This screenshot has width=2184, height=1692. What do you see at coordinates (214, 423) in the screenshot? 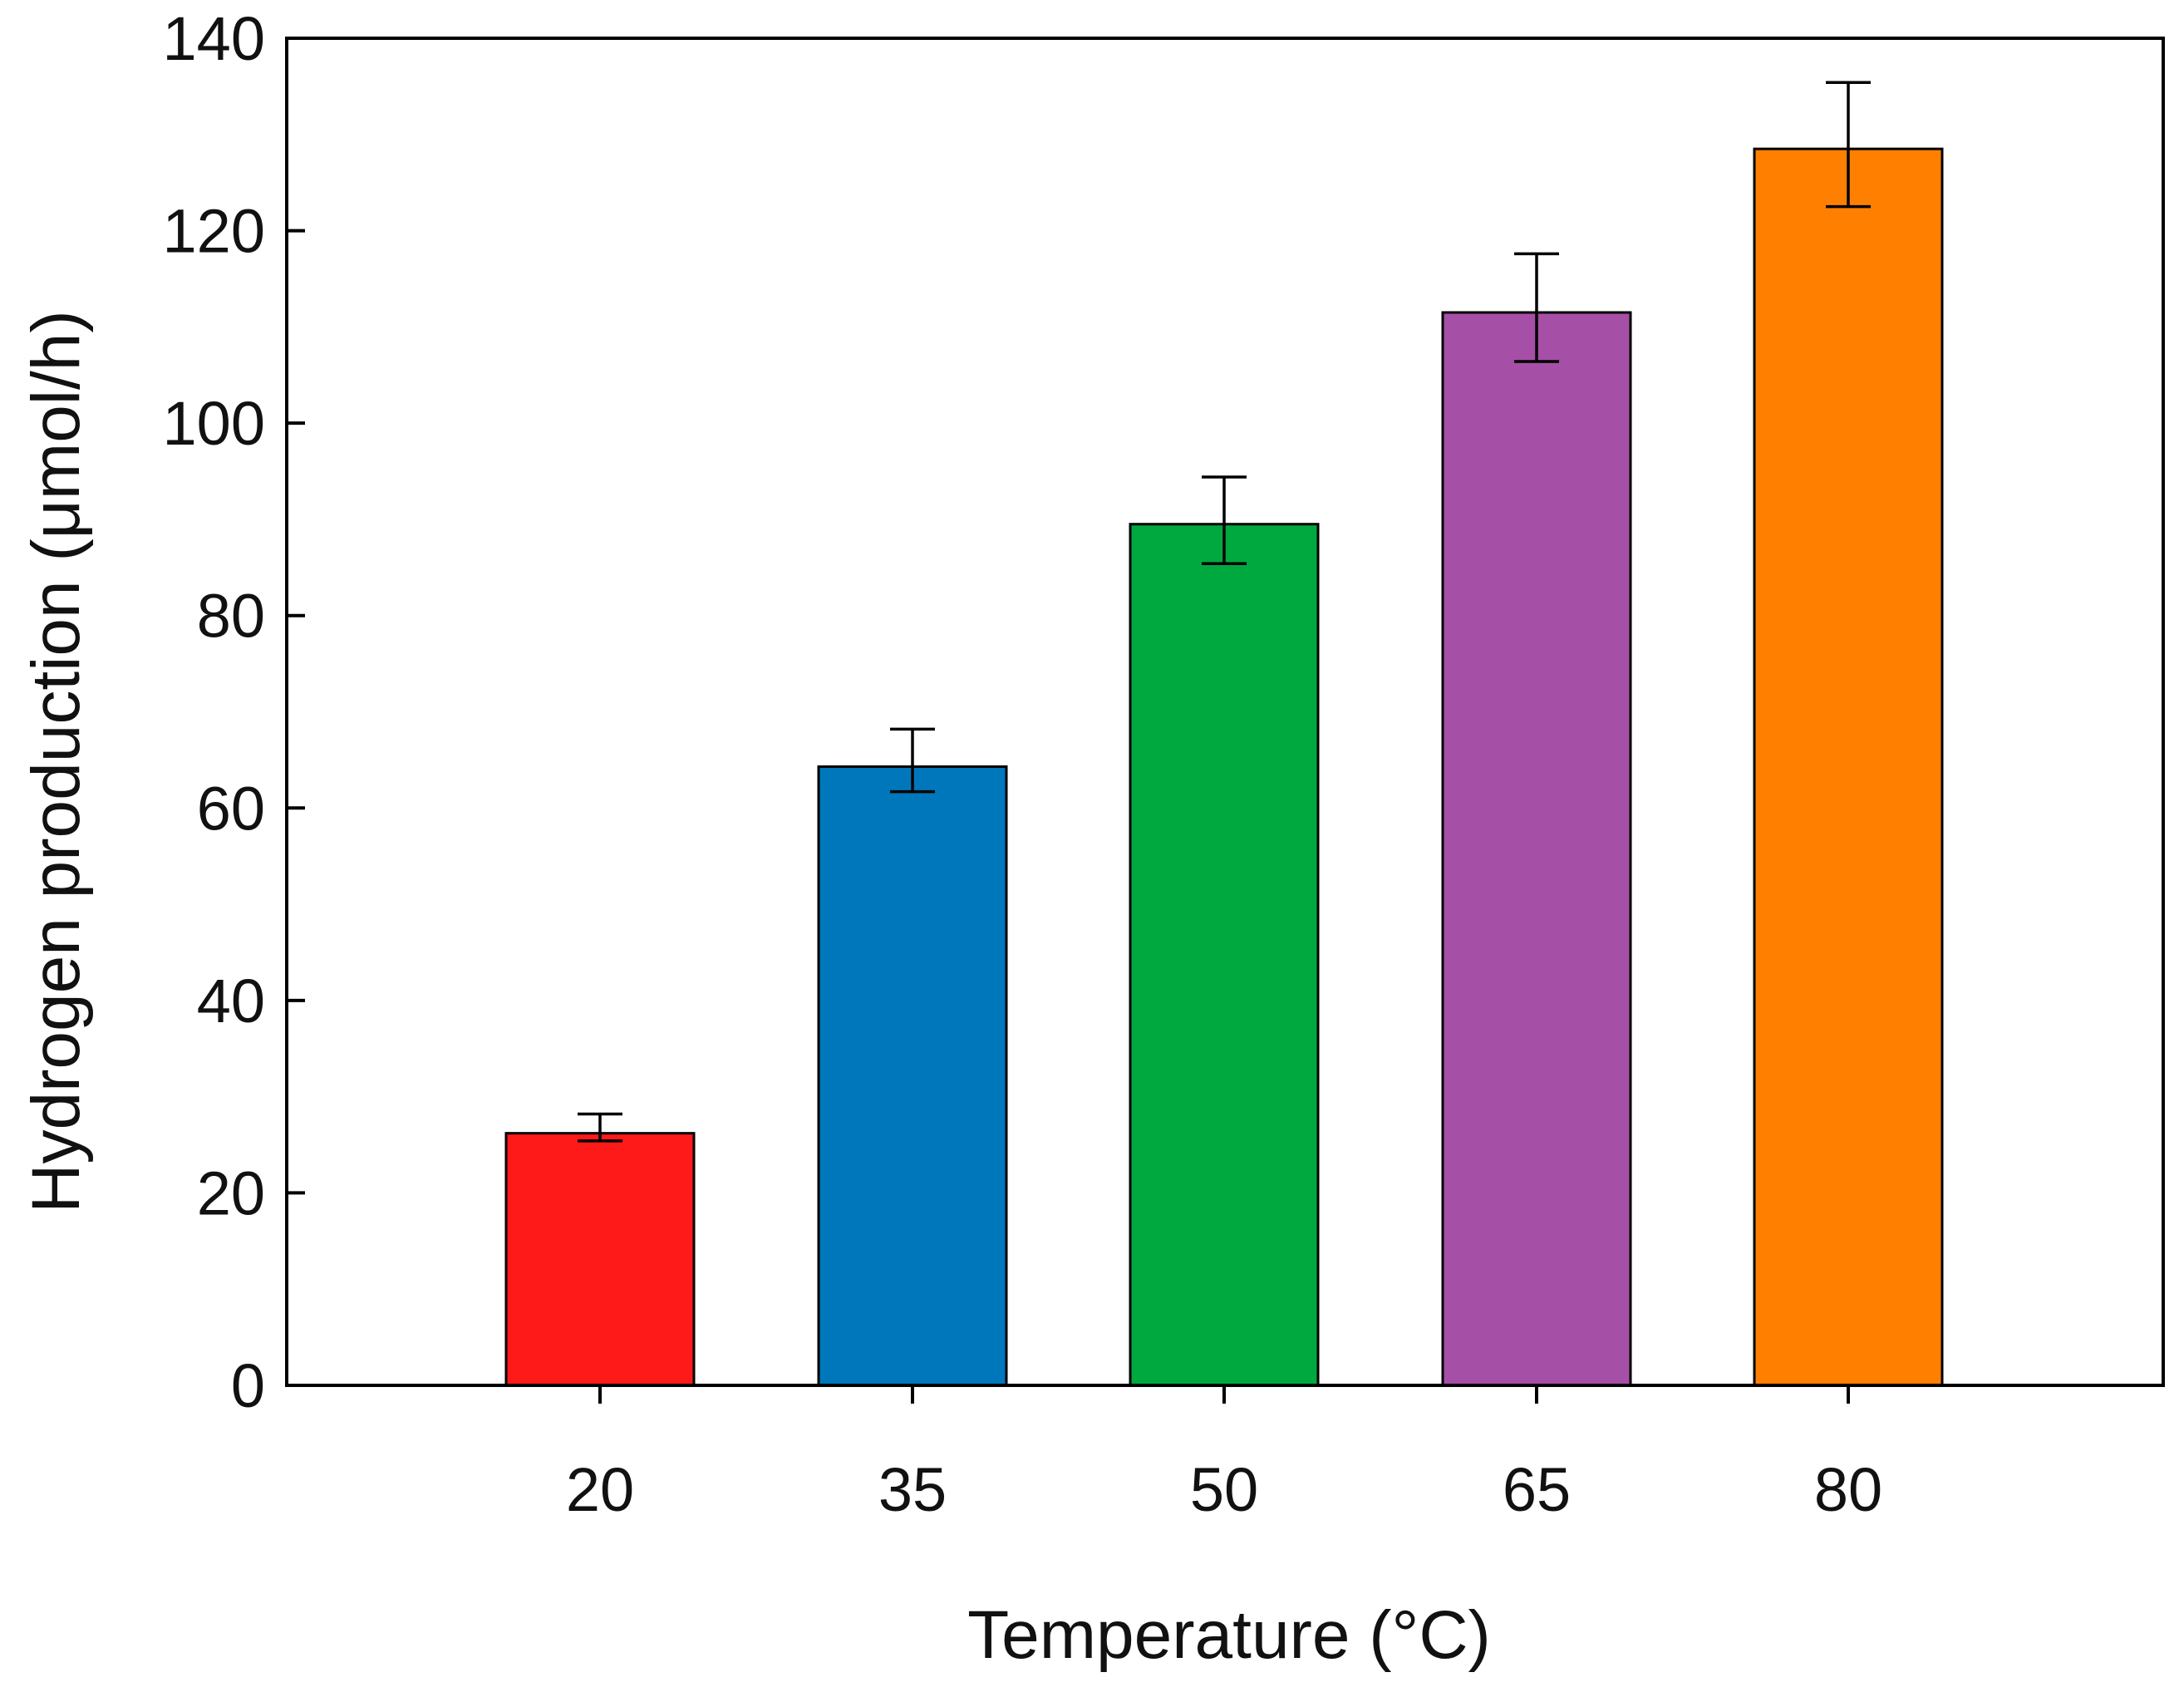
I see `y-tick-label: 100` at bounding box center [214, 423].